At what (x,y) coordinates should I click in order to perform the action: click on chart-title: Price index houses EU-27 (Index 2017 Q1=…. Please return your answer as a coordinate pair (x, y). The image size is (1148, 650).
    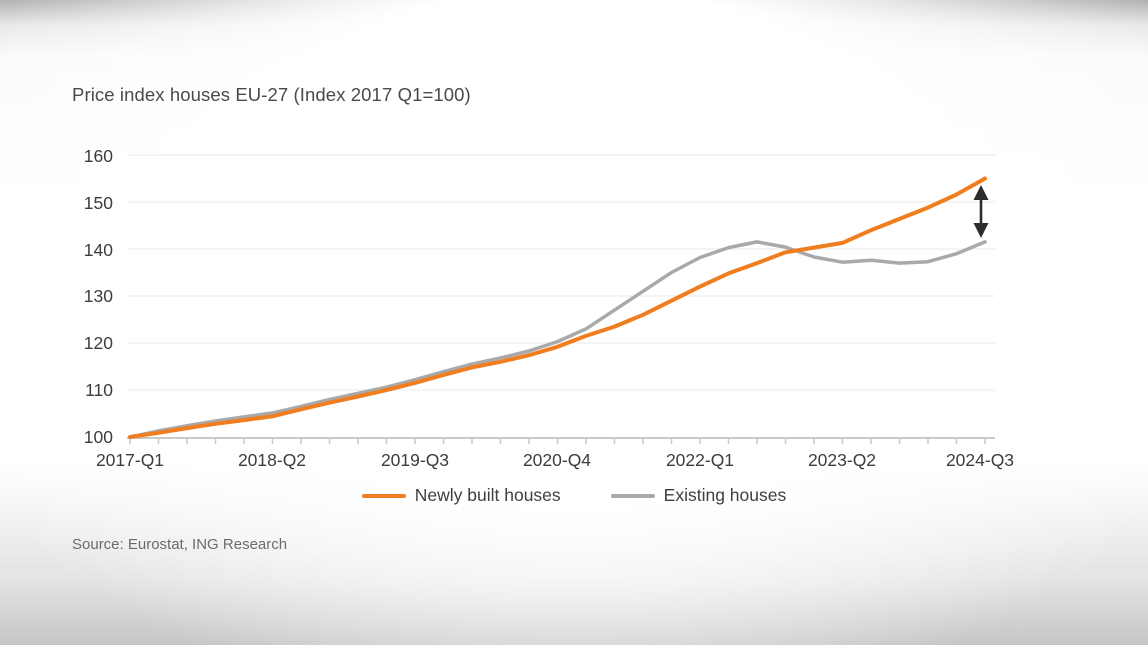
    Looking at the image, I should click on (271, 94).